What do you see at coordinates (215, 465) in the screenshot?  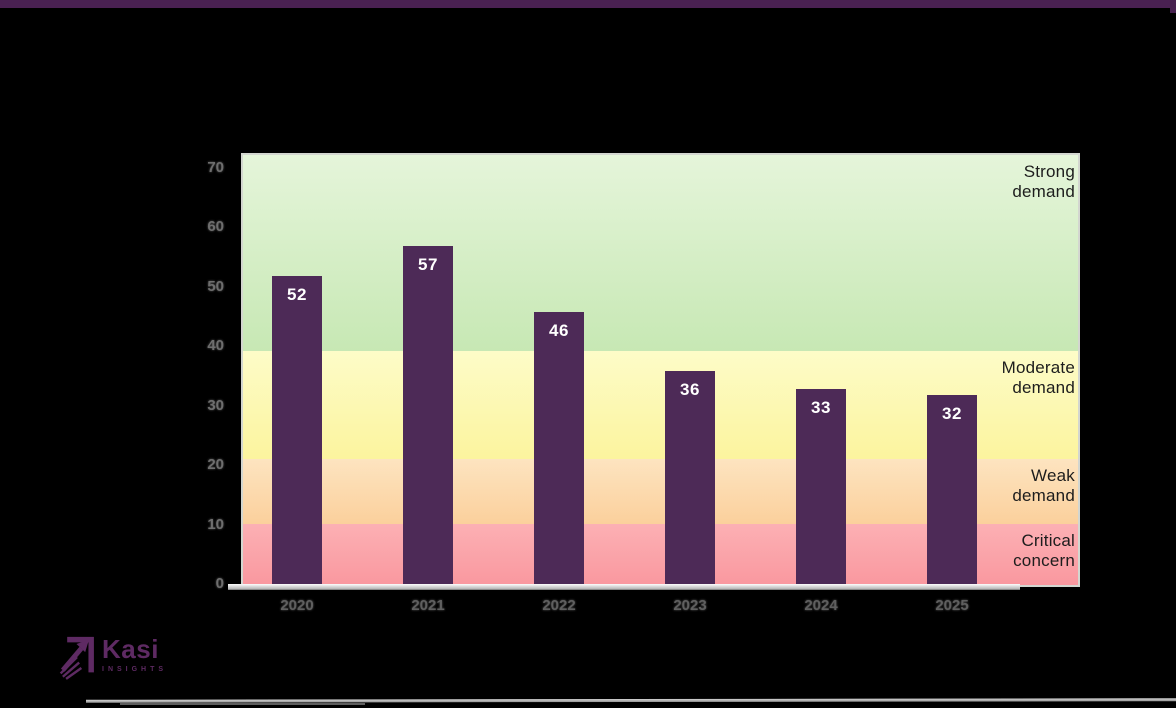 I see `y-tick-label-20: 20` at bounding box center [215, 465].